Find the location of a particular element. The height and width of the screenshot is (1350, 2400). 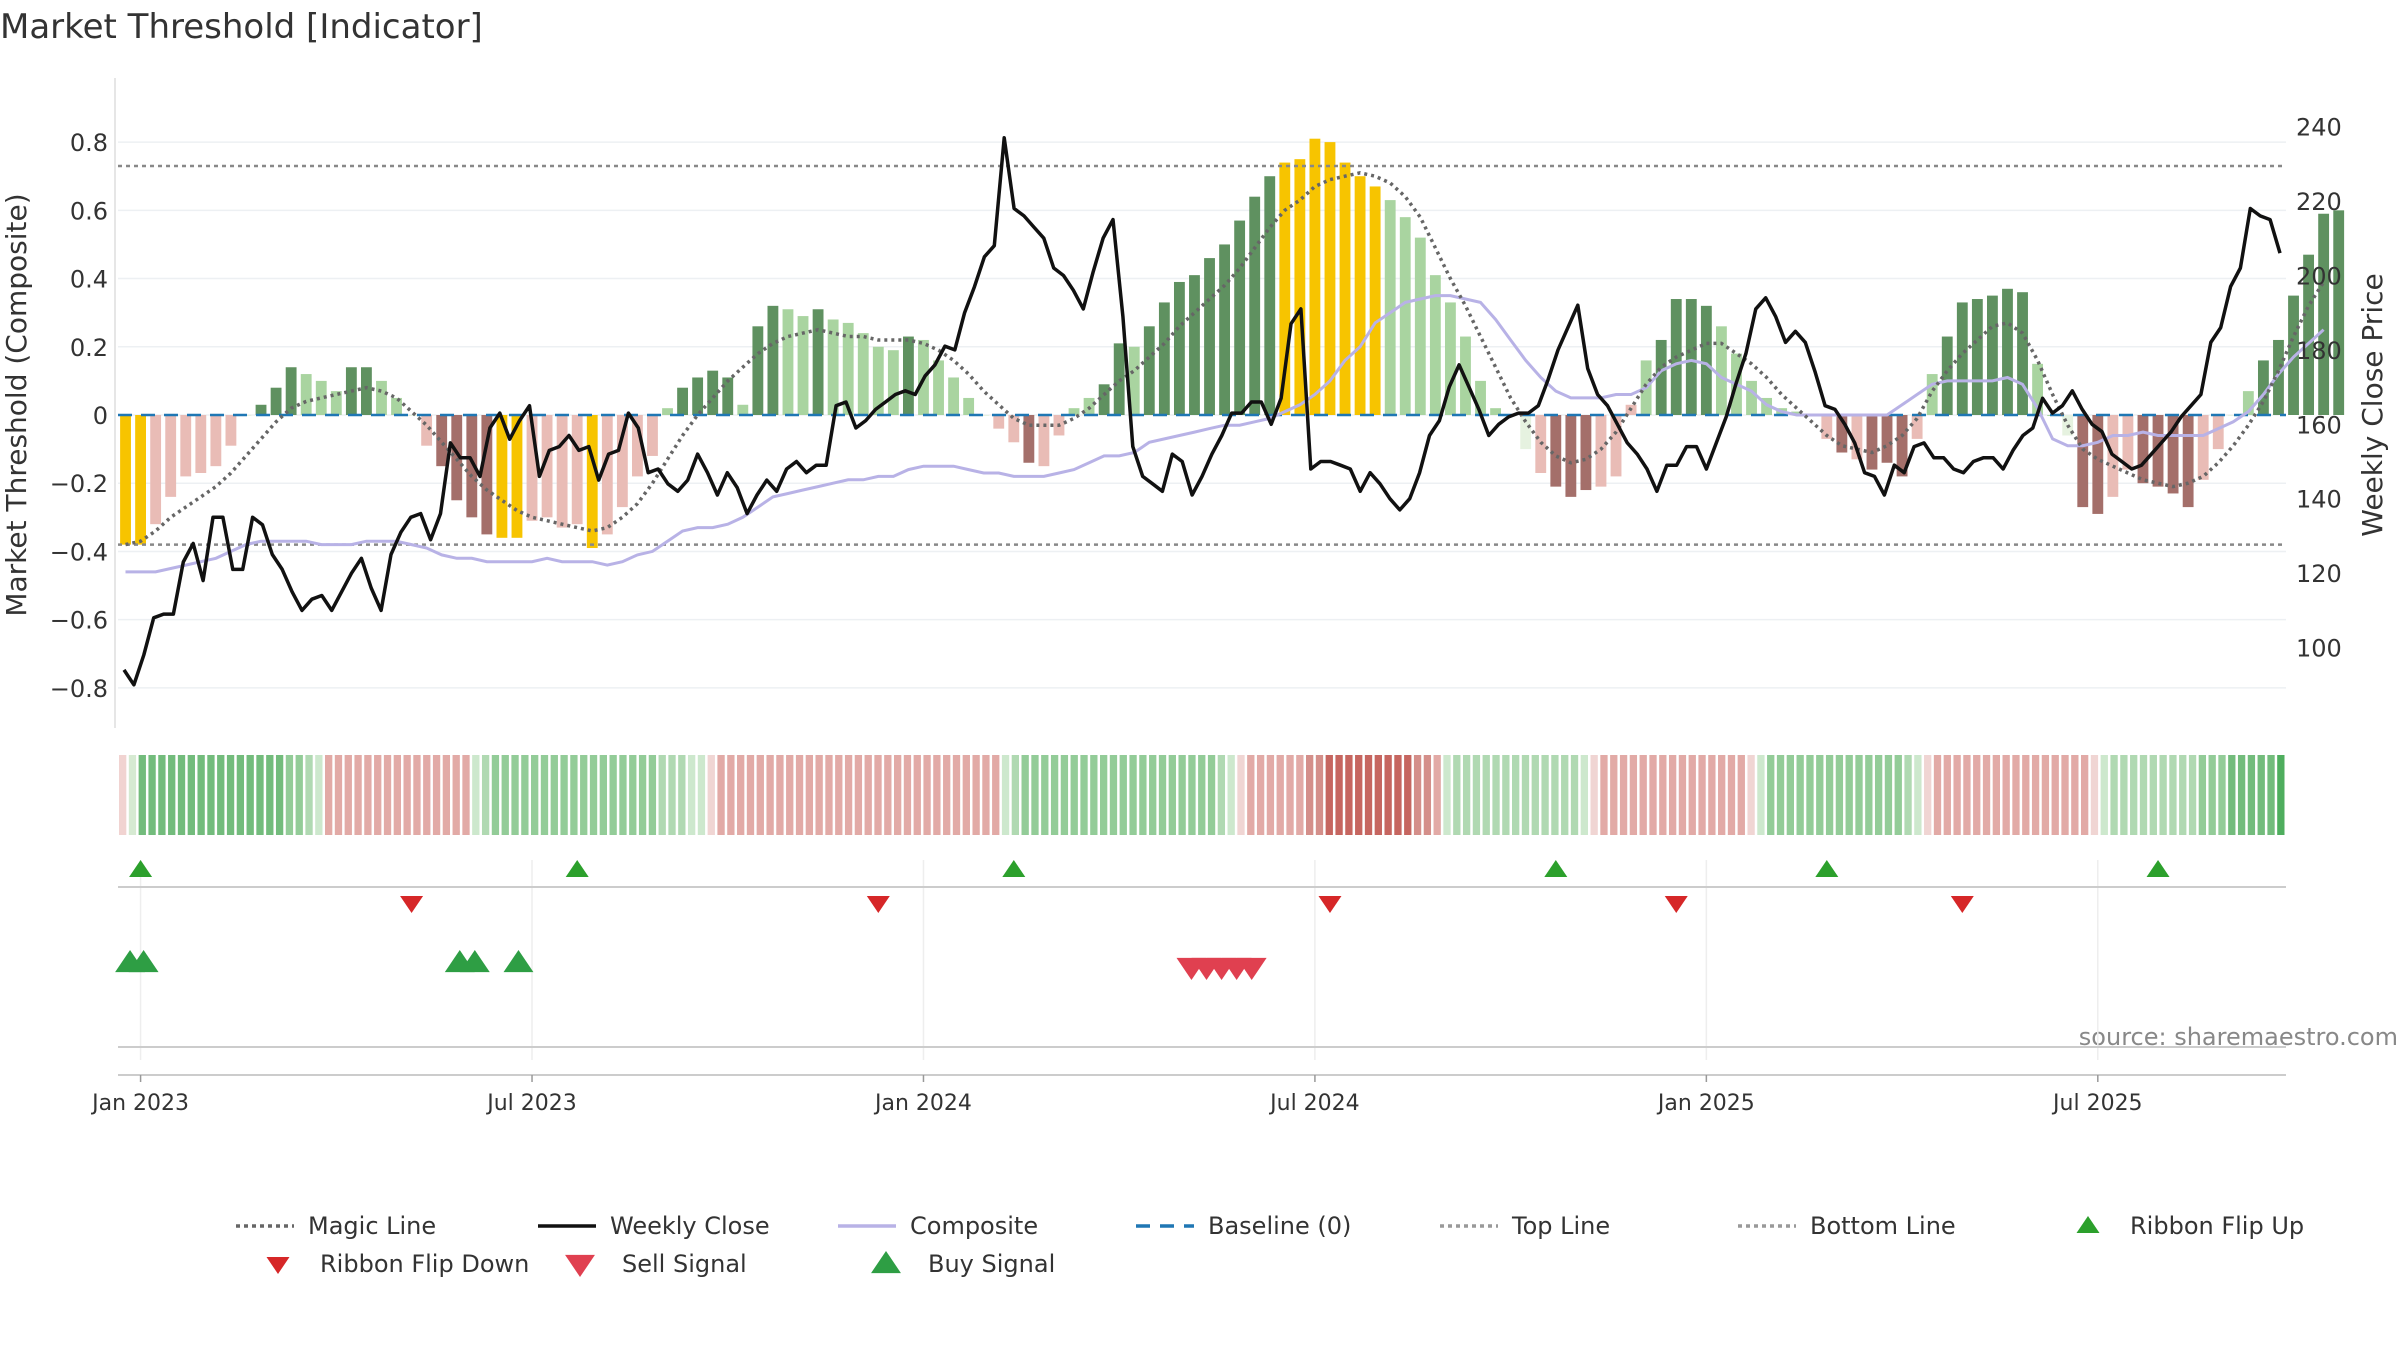

y-left-tick-label: −0.2 is located at coordinates (79, 484).